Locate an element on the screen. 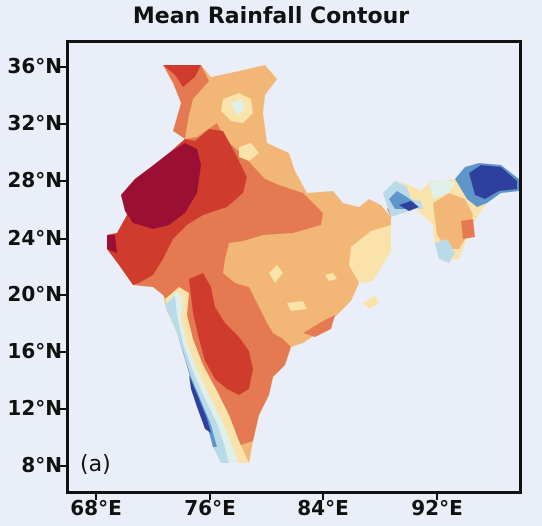  y-tick-label: 28°N is located at coordinates (34, 180).